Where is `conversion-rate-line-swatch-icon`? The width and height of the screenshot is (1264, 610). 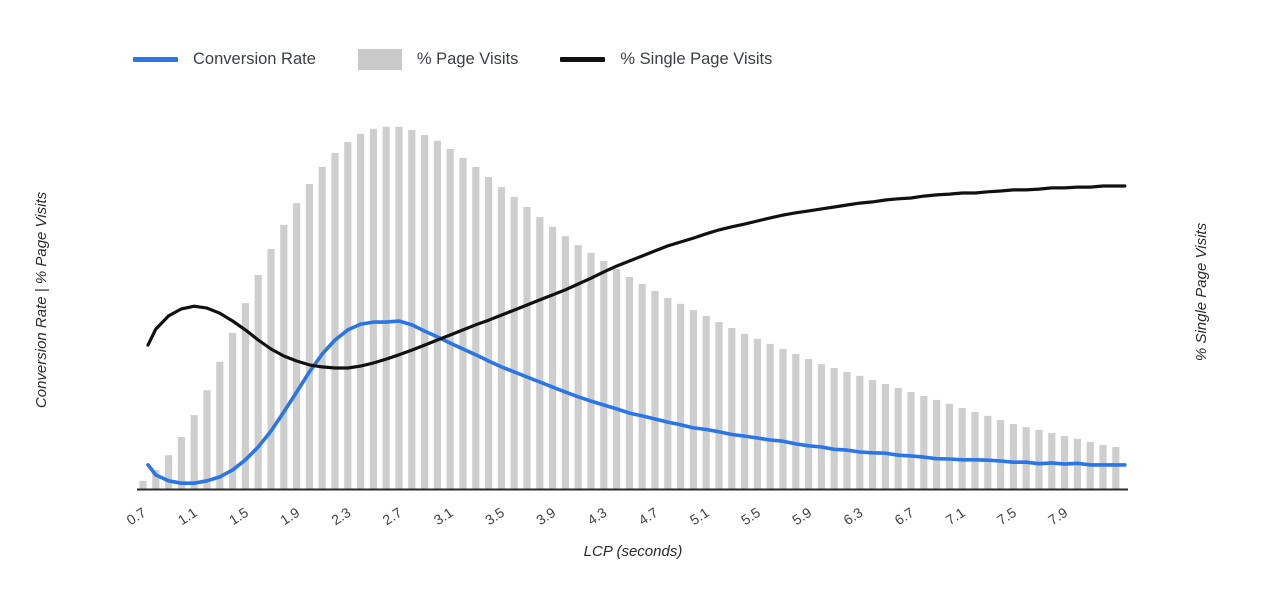
conversion-rate-line-swatch-icon is located at coordinates (155, 59).